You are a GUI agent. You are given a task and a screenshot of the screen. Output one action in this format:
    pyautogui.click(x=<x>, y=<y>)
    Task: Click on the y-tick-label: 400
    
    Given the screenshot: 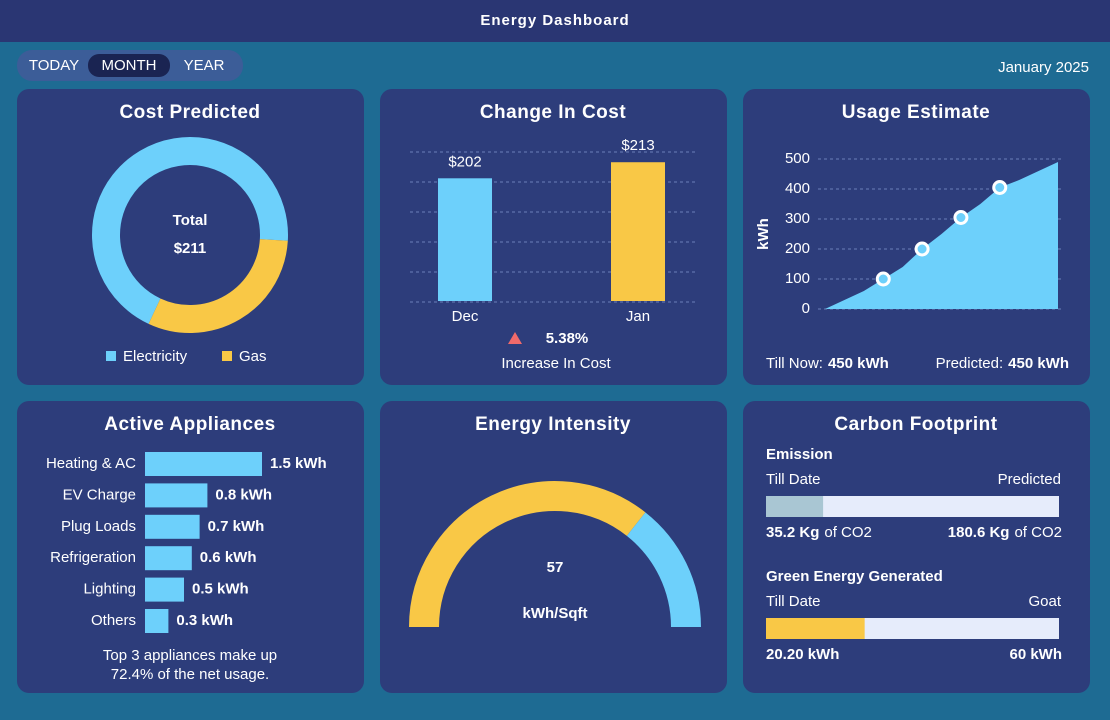 What is the action you would take?
    pyautogui.click(x=797, y=188)
    